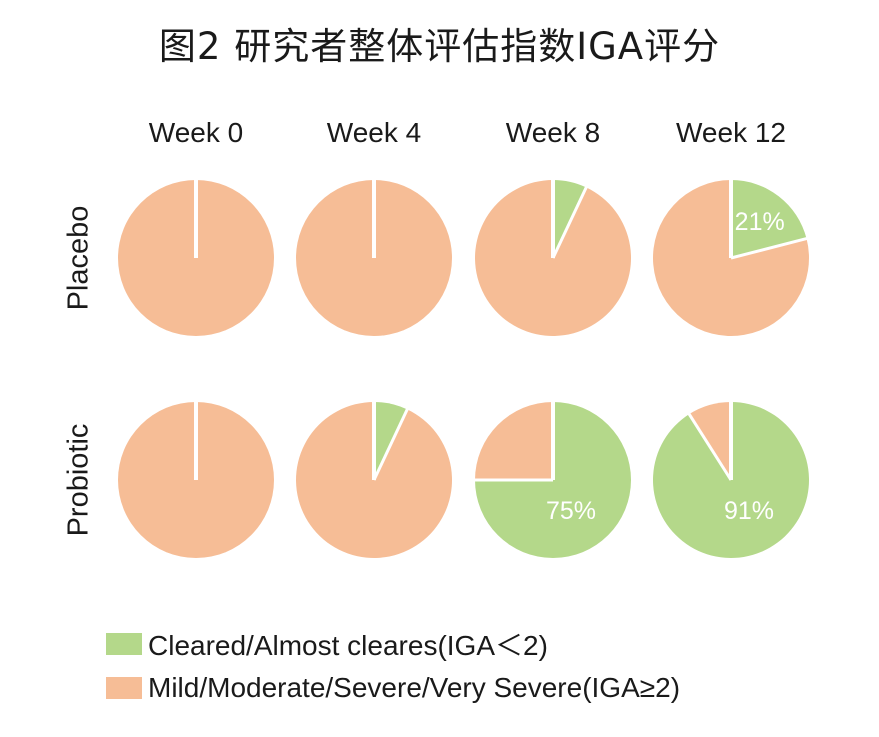 The height and width of the screenshot is (737, 879). Describe the element at coordinates (374, 132) in the screenshot. I see `column-label-week-4: Week 4` at that location.